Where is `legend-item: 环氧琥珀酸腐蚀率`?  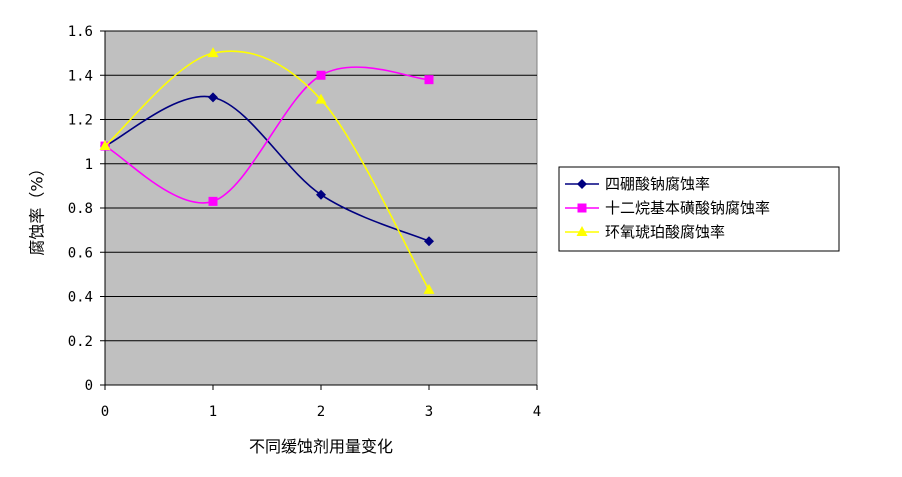 legend-item: 环氧琥珀酸腐蚀率 is located at coordinates (645, 232).